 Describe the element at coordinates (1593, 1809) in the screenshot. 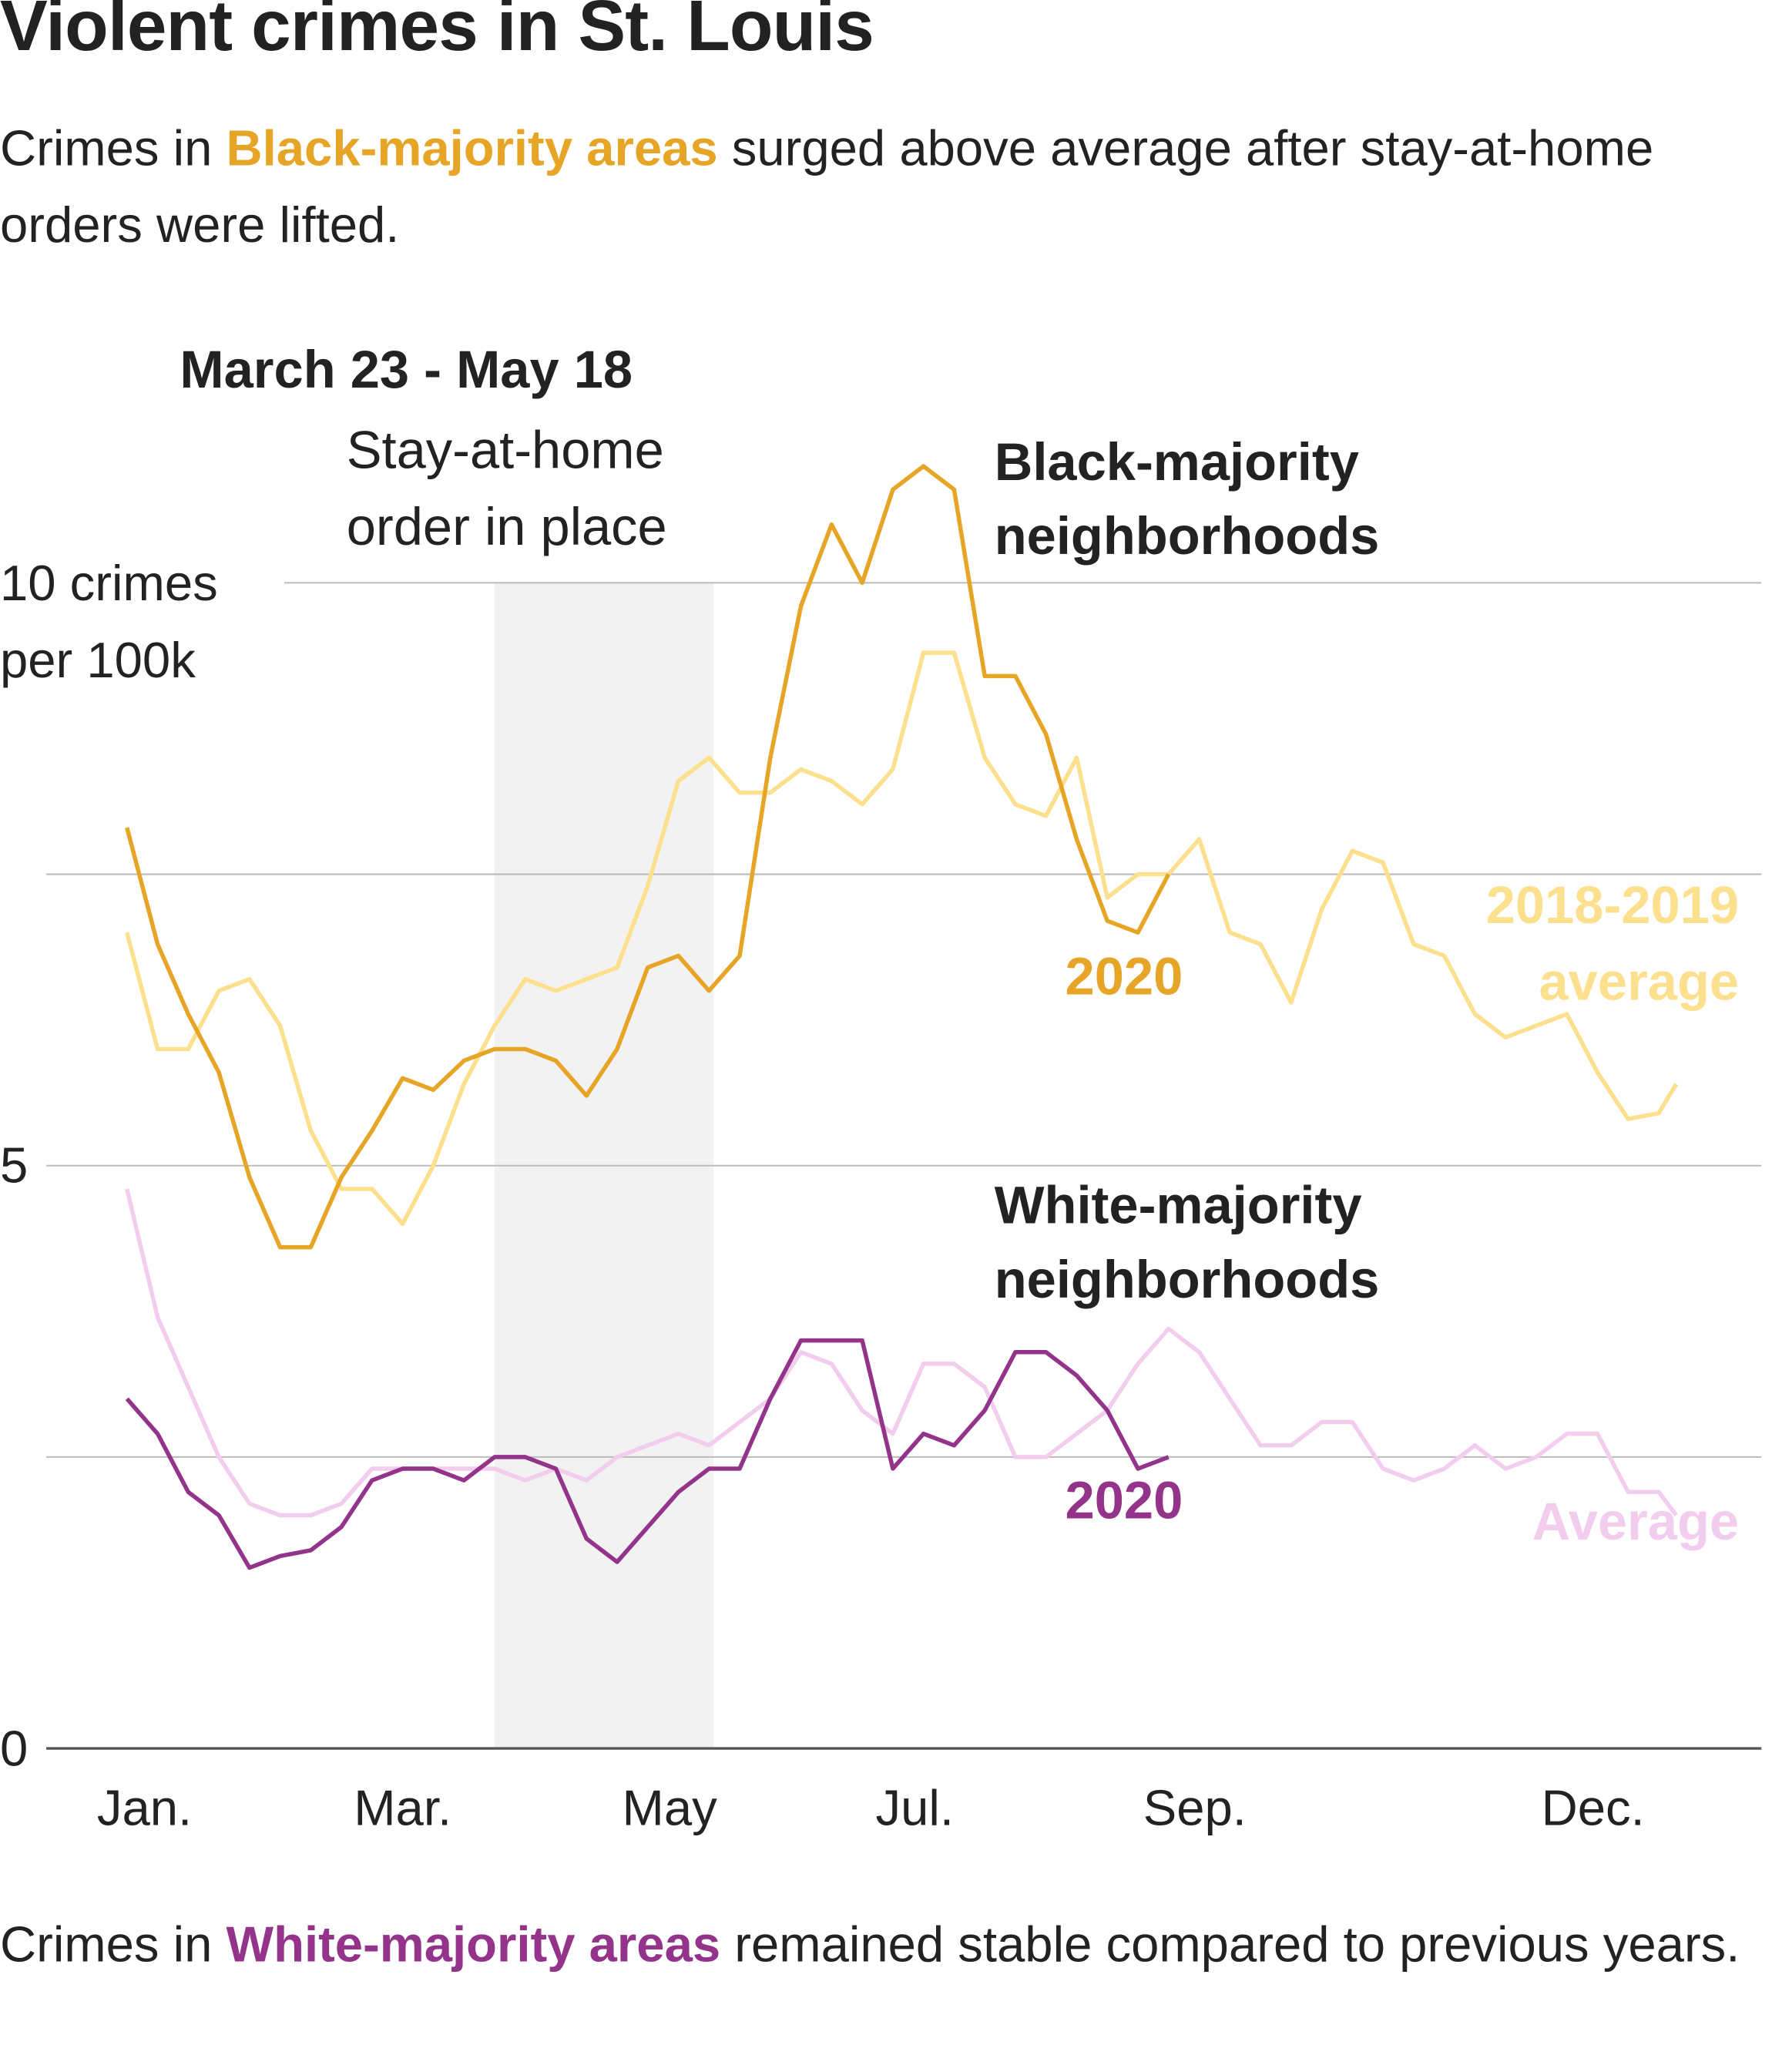

I see `x-tick-label: Dec.` at that location.